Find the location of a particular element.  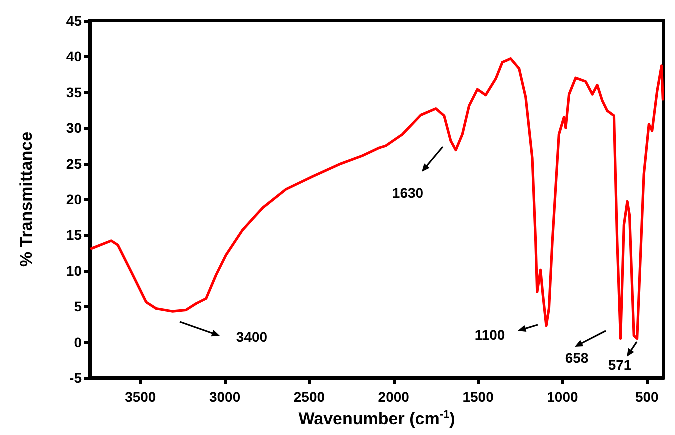

x-tick-label: 3000 is located at coordinates (225, 397).